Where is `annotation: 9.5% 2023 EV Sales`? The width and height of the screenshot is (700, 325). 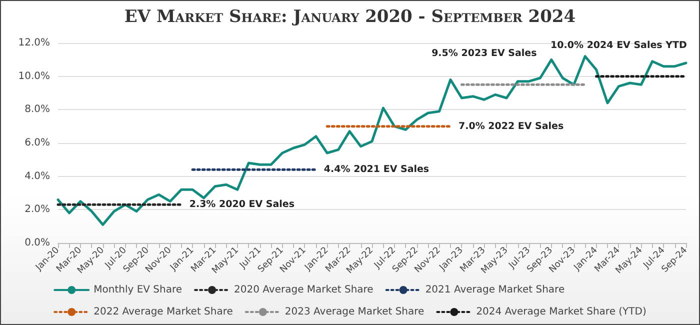
annotation: 9.5% 2023 EV Sales is located at coordinates (485, 54).